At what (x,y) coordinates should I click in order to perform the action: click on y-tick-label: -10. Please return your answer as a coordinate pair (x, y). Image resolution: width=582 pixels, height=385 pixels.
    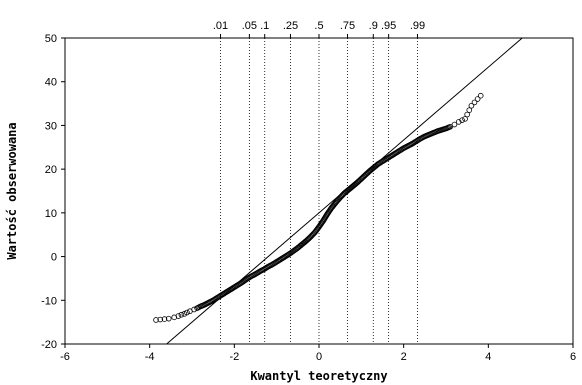
    Looking at the image, I should click on (49, 301).